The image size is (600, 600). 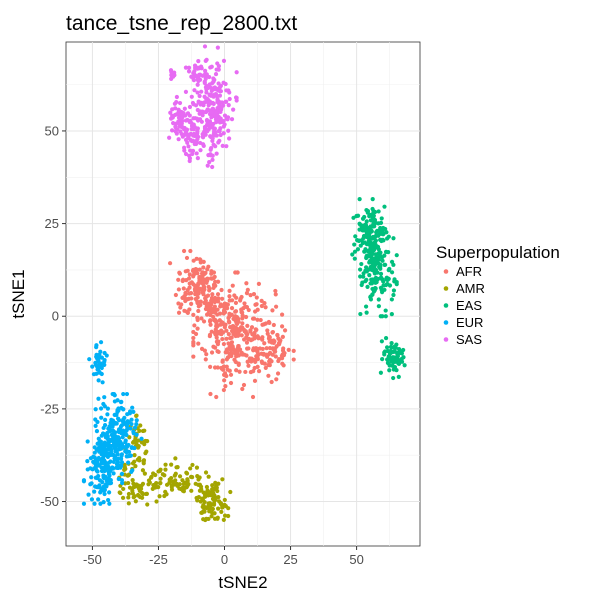 What do you see at coordinates (446, 271) in the screenshot?
I see `legend-key-afr` at bounding box center [446, 271].